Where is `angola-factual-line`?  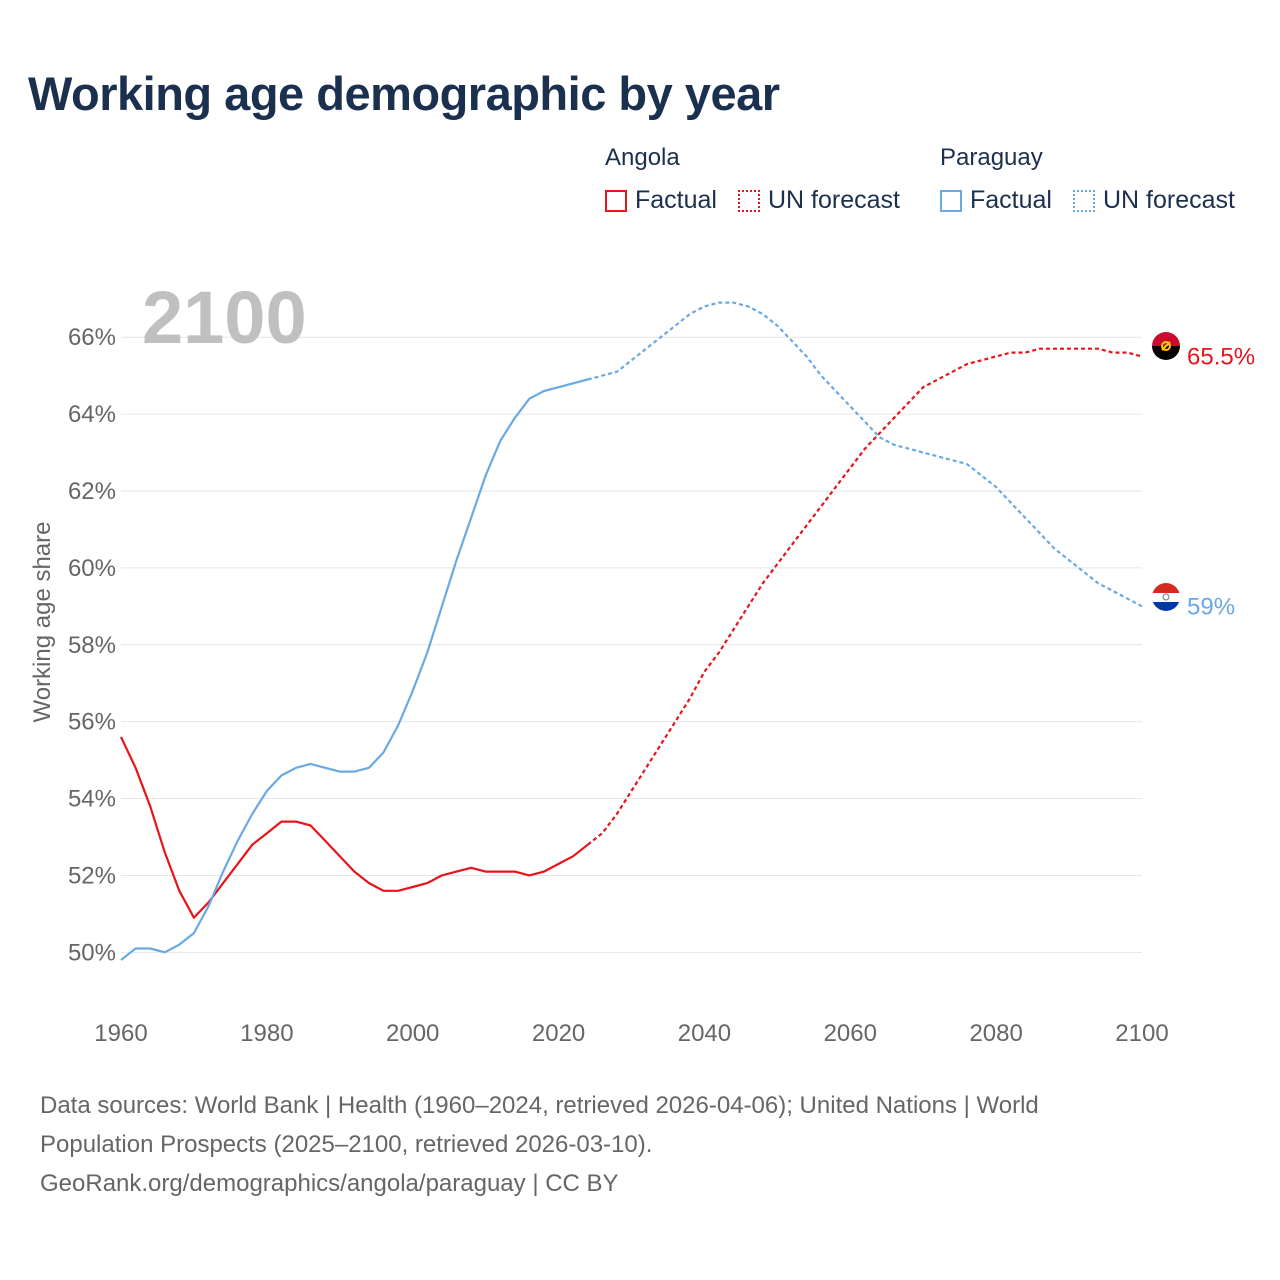 angola-factual-line is located at coordinates (354, 827).